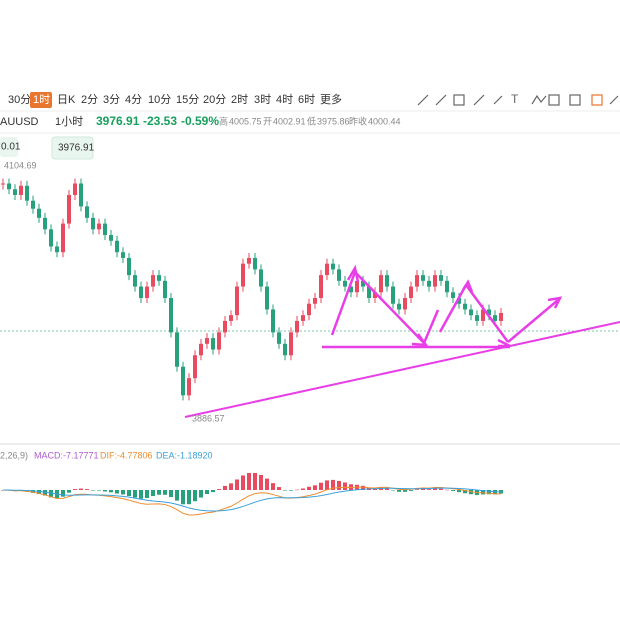 The width and height of the screenshot is (620, 620). Describe the element at coordinates (187, 99) in the screenshot. I see `interval-tab: 15分` at that location.